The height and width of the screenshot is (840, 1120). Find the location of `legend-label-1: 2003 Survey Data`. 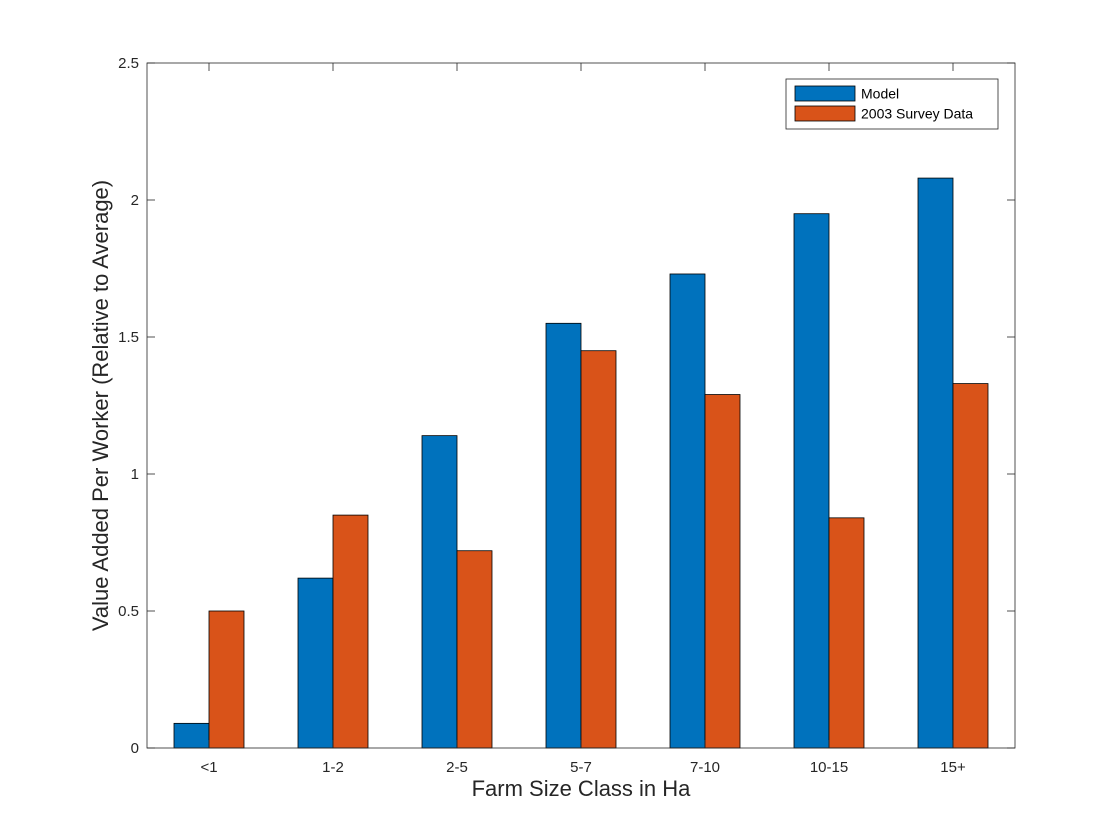

legend-label-1: 2003 Survey Data is located at coordinates (917, 114).